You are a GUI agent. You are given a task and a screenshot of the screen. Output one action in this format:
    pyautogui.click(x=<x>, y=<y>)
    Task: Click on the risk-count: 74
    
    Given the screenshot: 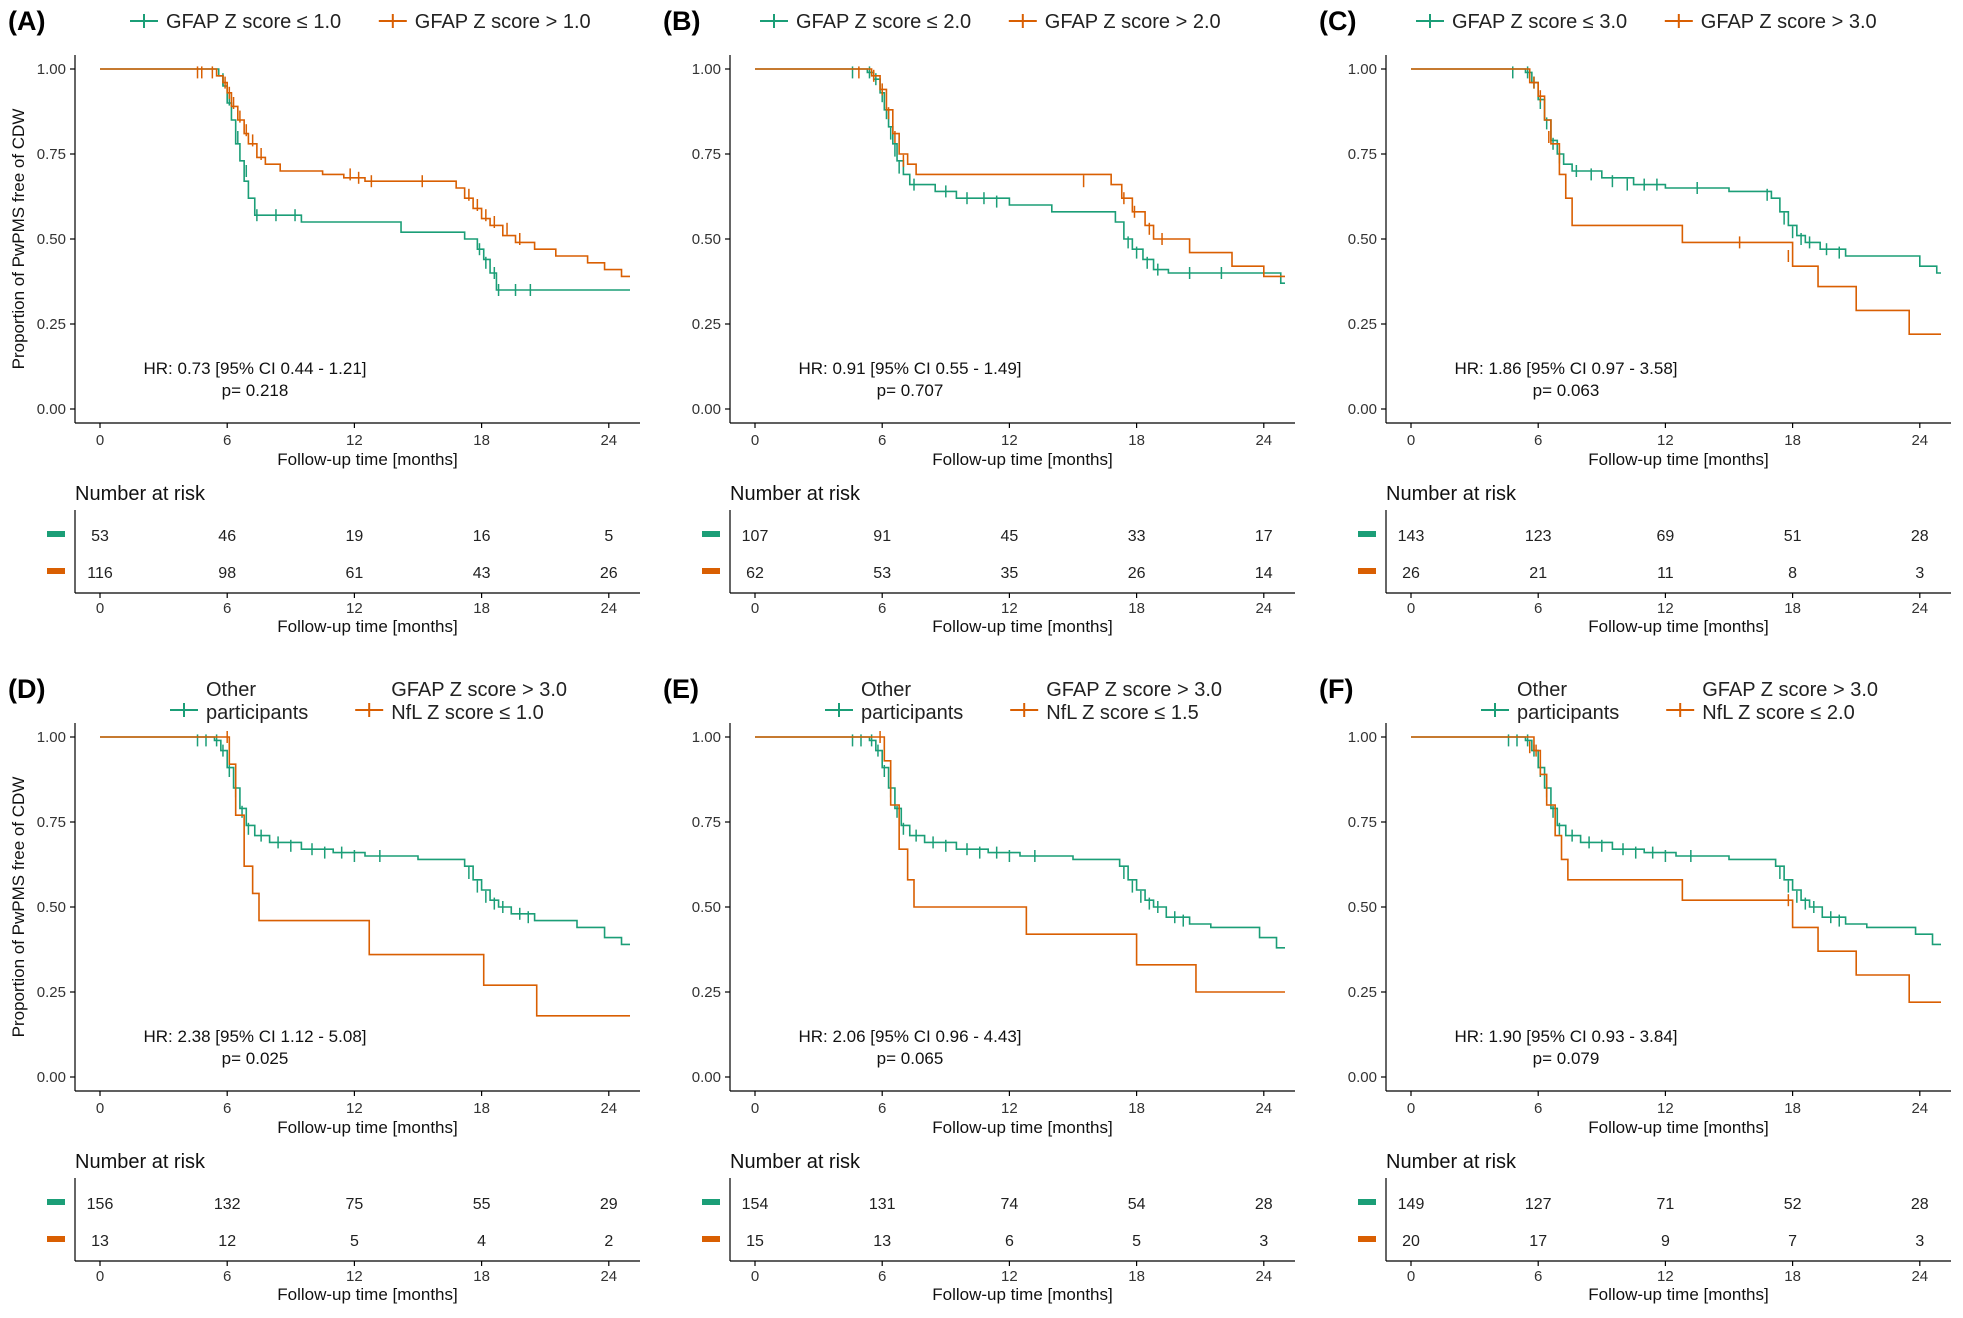 What is the action you would take?
    pyautogui.click(x=1010, y=1204)
    